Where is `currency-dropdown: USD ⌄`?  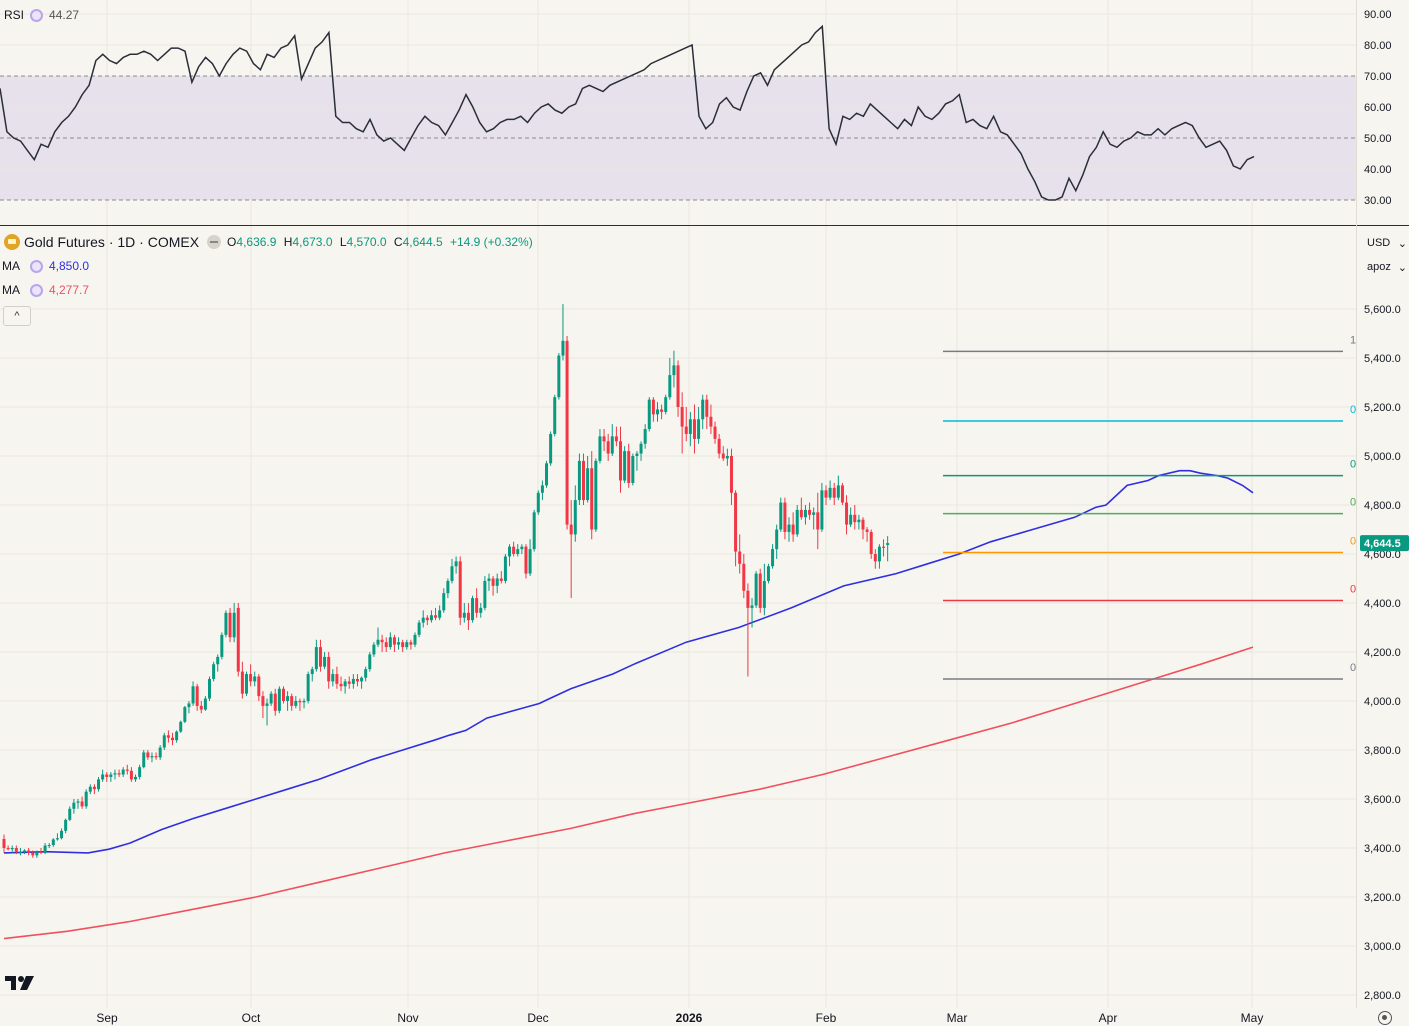 currency-dropdown: USD ⌄ is located at coordinates (1385, 243).